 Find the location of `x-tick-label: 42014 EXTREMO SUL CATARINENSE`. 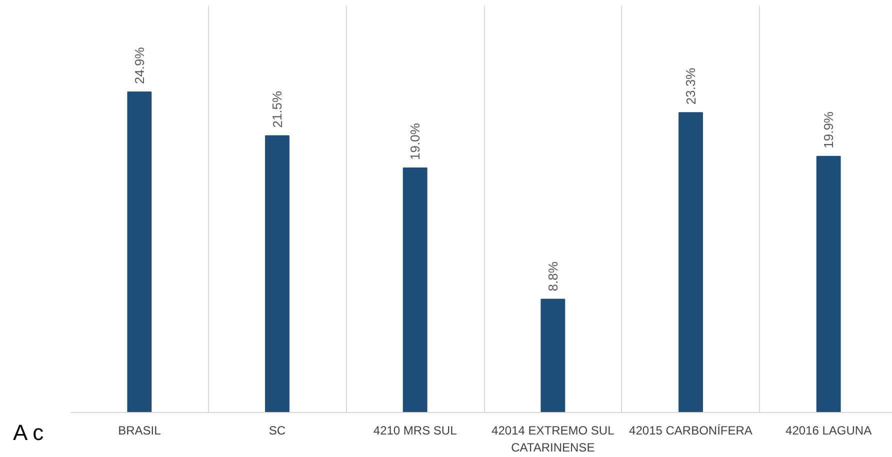

x-tick-label: 42014 EXTREMO SUL CATARINENSE is located at coordinates (553, 439).